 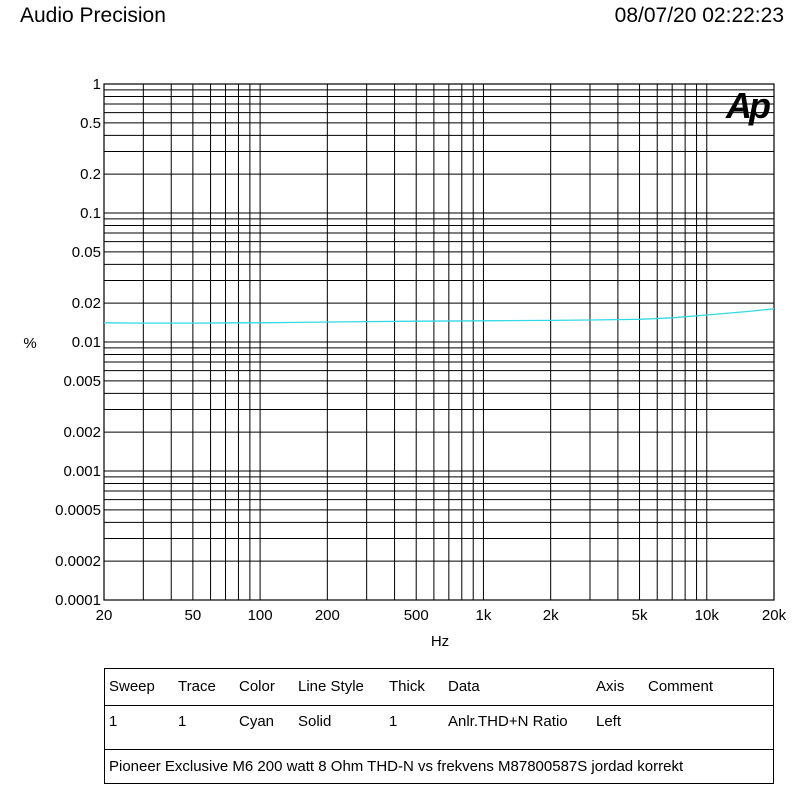 I want to click on x-tick-label: 500, so click(x=416, y=615).